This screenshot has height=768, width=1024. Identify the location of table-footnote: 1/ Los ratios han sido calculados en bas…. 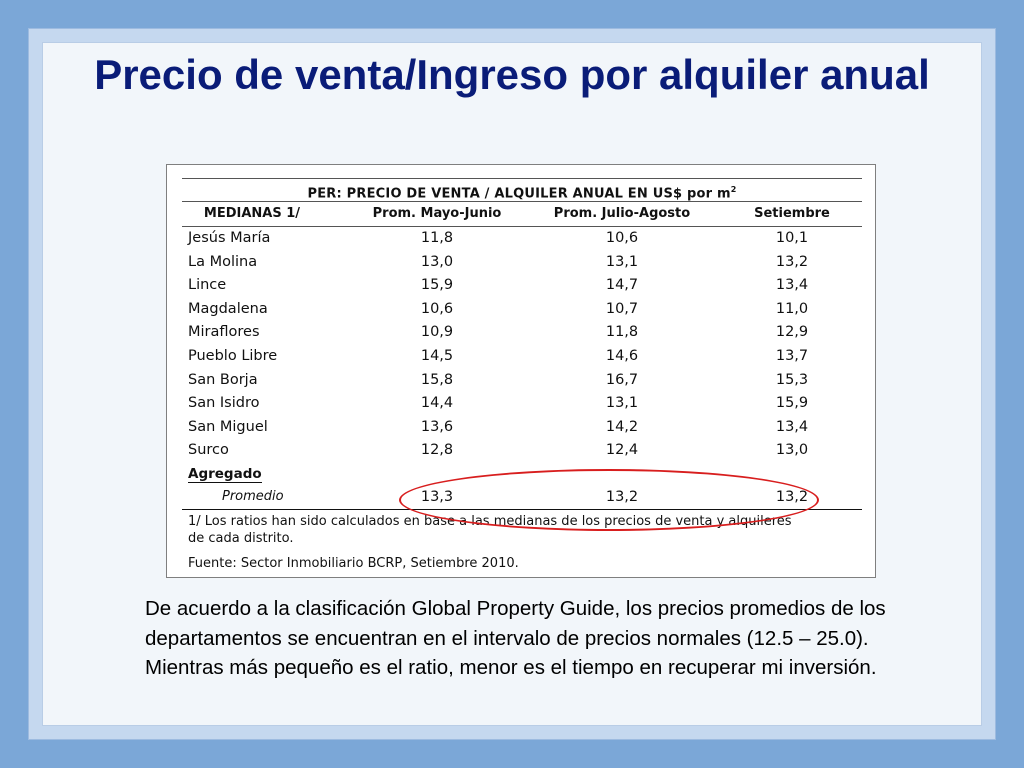
(490, 529).